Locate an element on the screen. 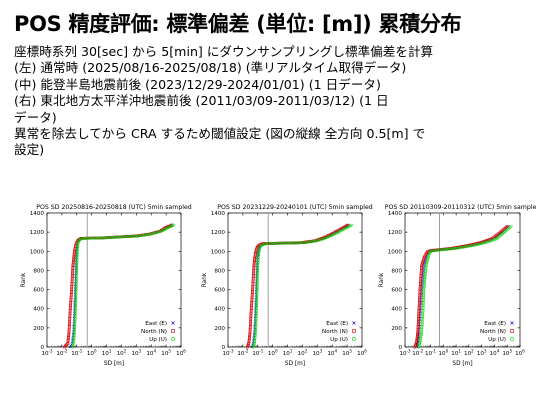 This screenshot has width=536, height=406. legend-marker is located at coordinates (512, 323).